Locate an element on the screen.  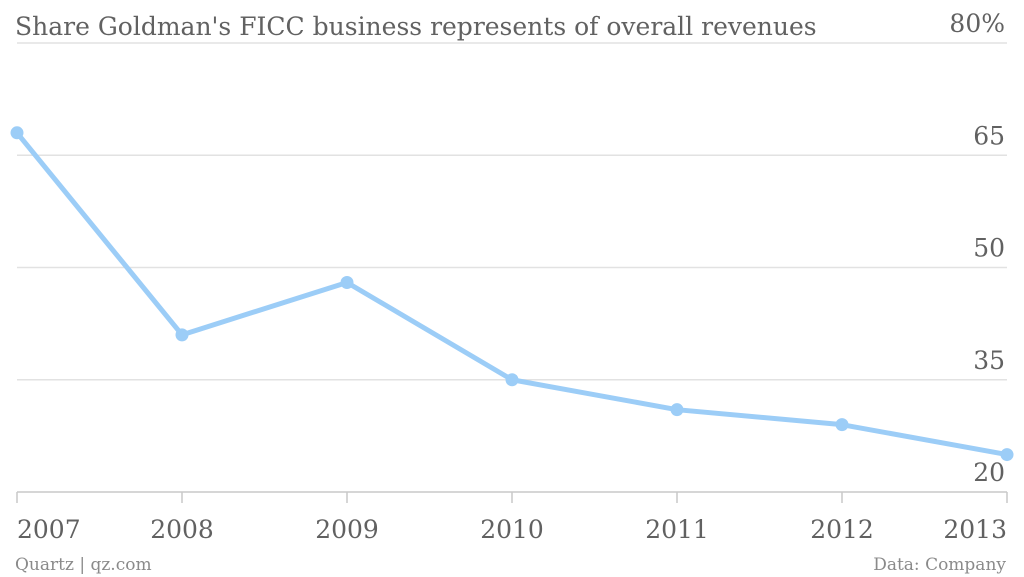
x-tick-label: 2009 is located at coordinates (347, 529).